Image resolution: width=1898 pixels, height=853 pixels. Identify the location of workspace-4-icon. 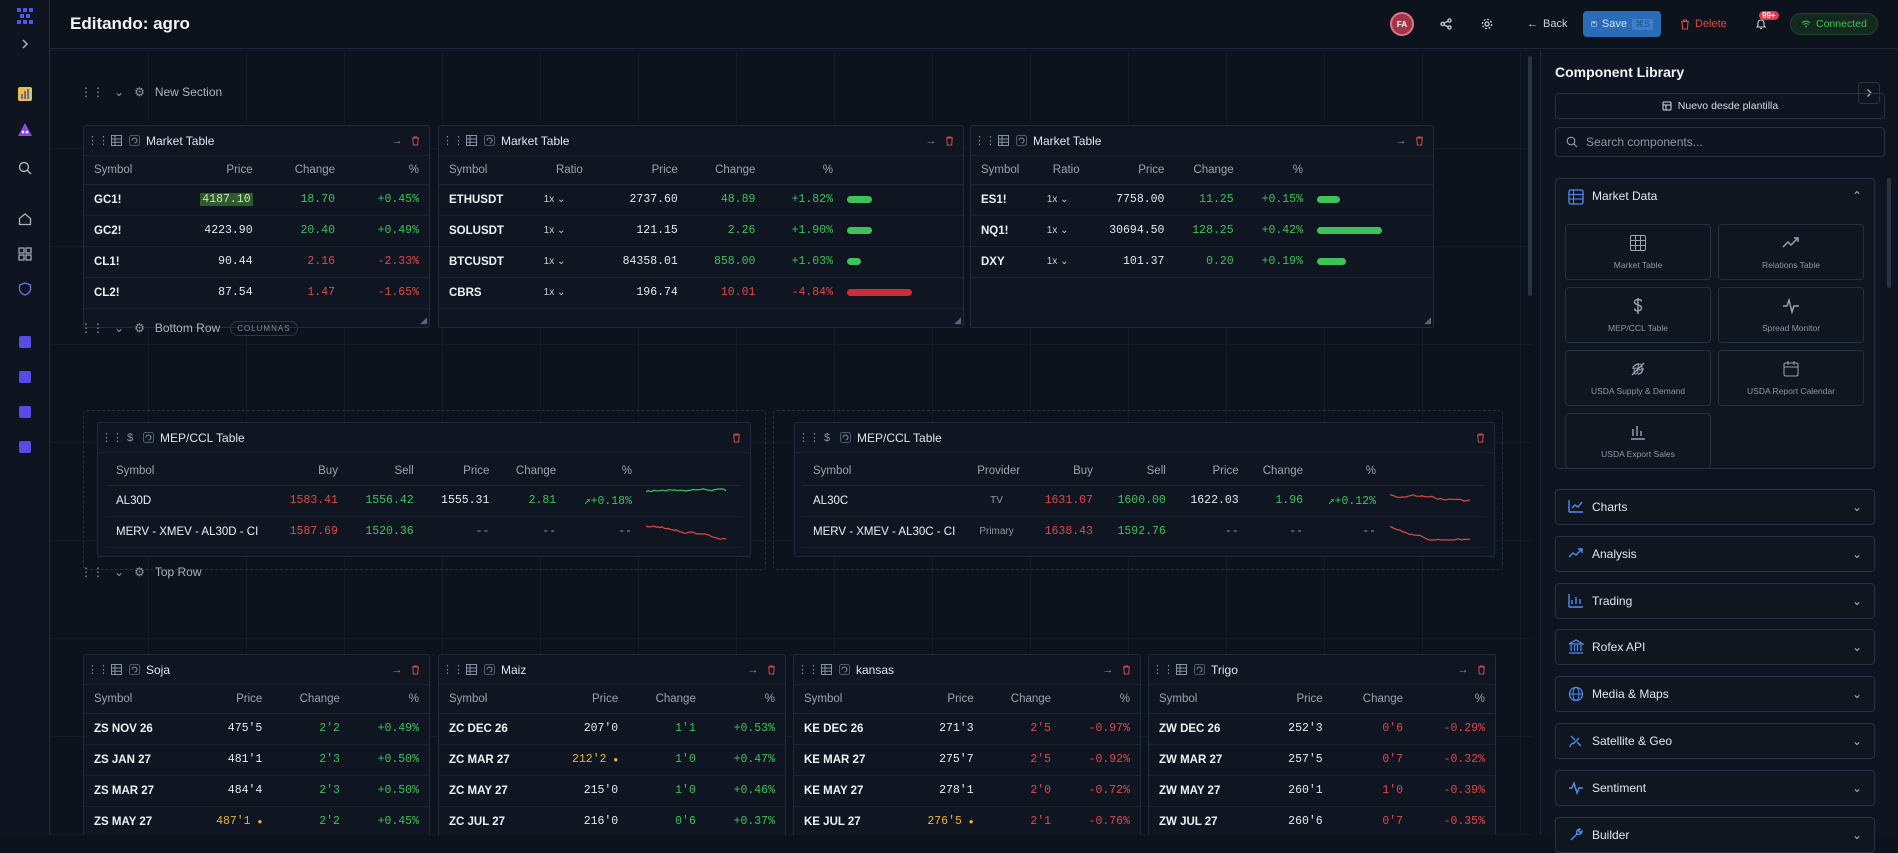
(25, 447).